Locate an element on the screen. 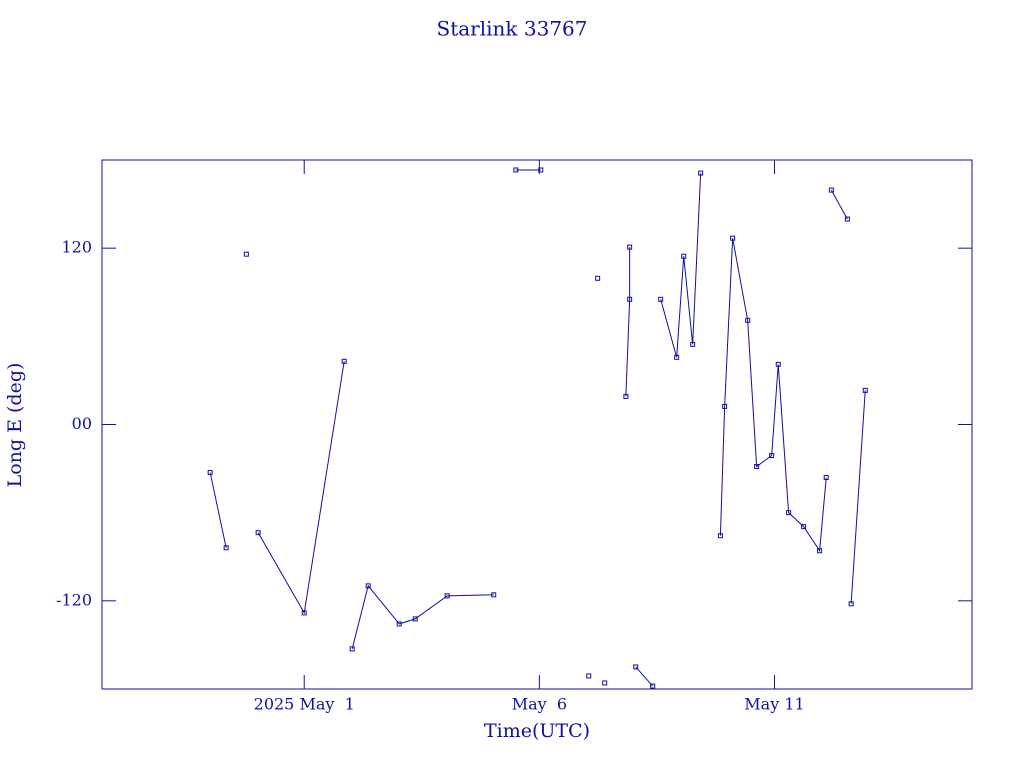 The width and height of the screenshot is (1024, 768). x-axis-label: Time(UTC) is located at coordinates (537, 731).